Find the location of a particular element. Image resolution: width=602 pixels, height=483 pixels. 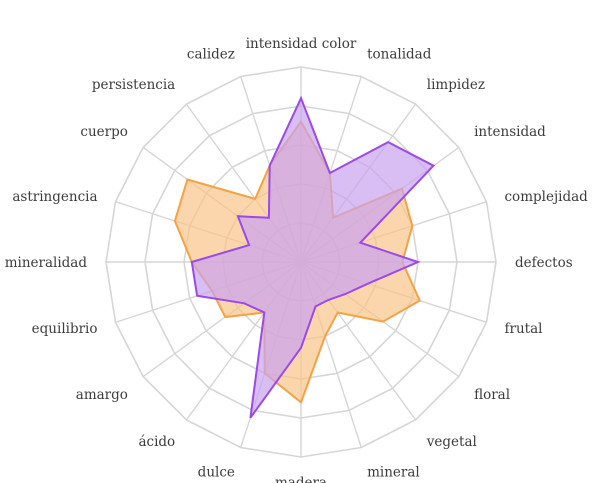

axis-label-6: frutal is located at coordinates (524, 329).